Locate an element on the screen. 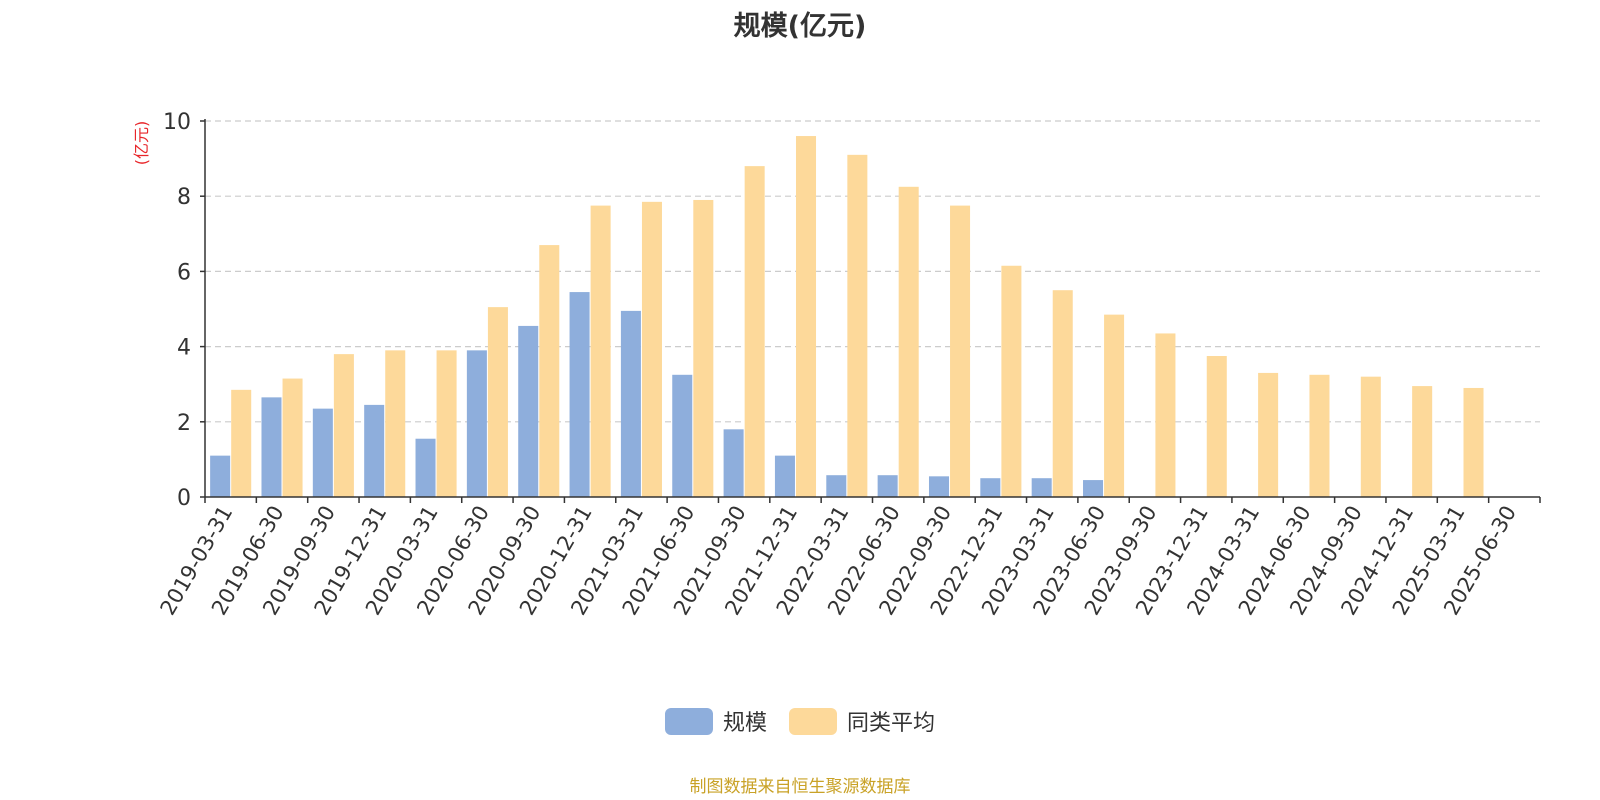 The image size is (1600, 800). legend-item-scale: 规模 is located at coordinates (715, 721).